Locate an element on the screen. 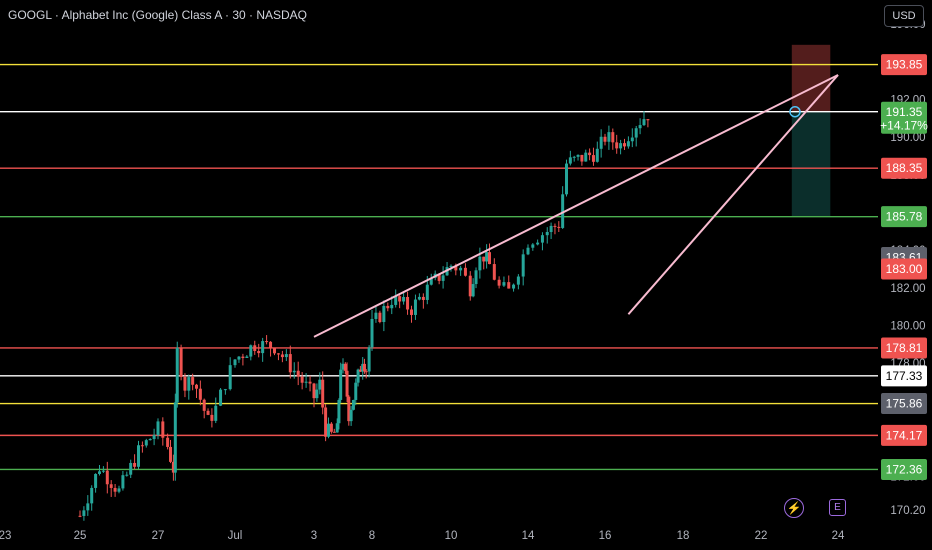 The width and height of the screenshot is (932, 550). price-label: 177.33 is located at coordinates (904, 376).